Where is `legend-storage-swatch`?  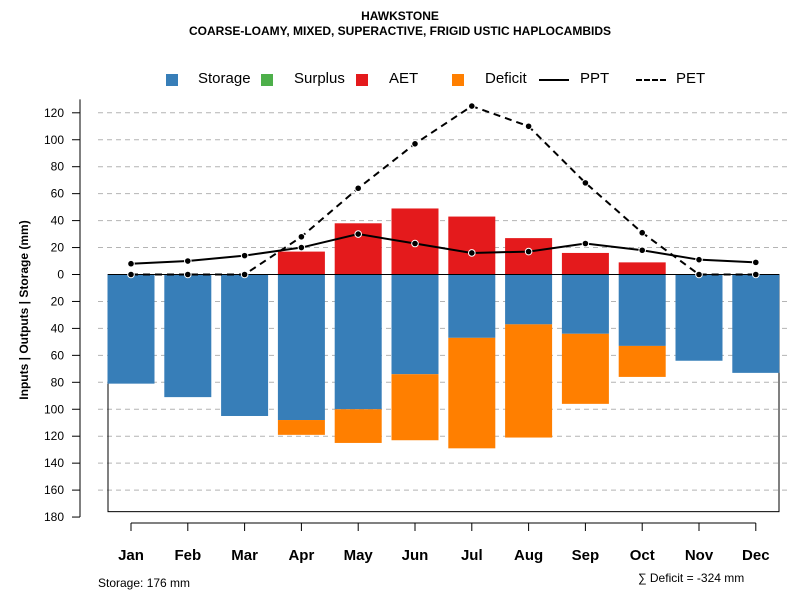 legend-storage-swatch is located at coordinates (172, 80).